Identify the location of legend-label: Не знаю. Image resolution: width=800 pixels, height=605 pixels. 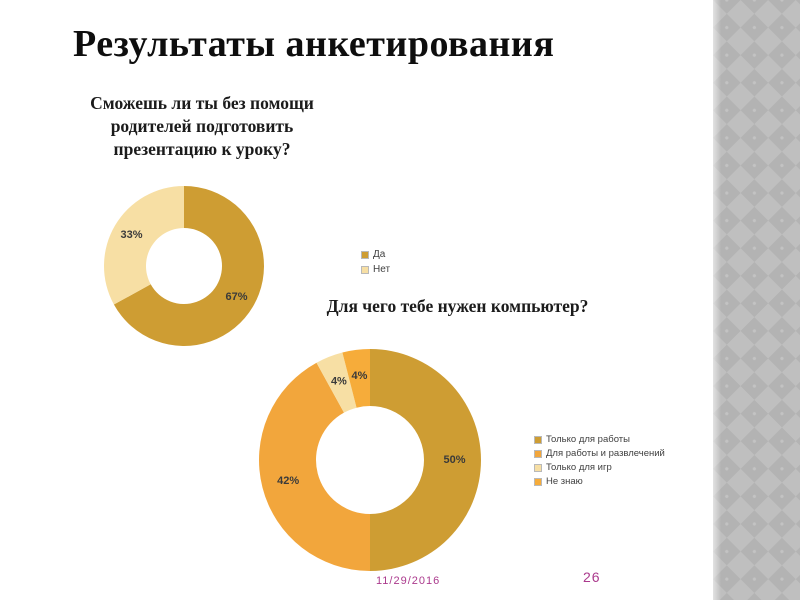
(564, 481).